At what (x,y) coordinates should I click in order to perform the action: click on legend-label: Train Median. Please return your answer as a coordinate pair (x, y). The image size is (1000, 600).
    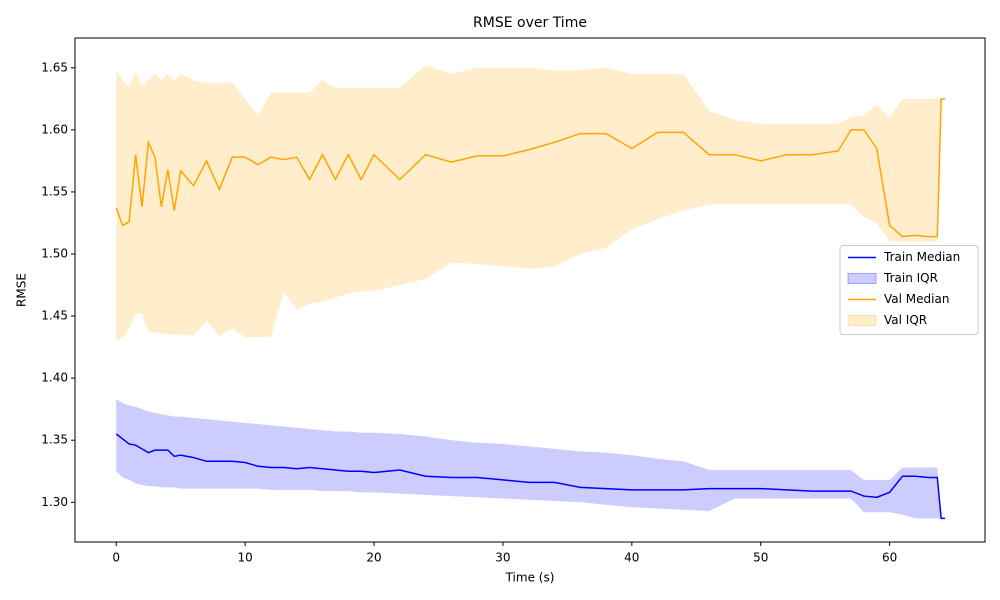
    Looking at the image, I should click on (921, 257).